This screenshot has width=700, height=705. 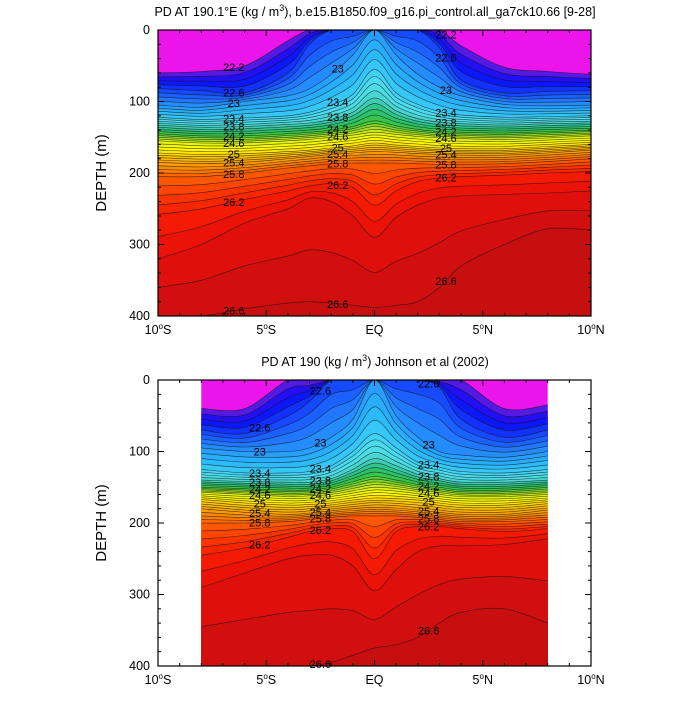 I want to click on x-tick-label: EQ, so click(x=374, y=680).